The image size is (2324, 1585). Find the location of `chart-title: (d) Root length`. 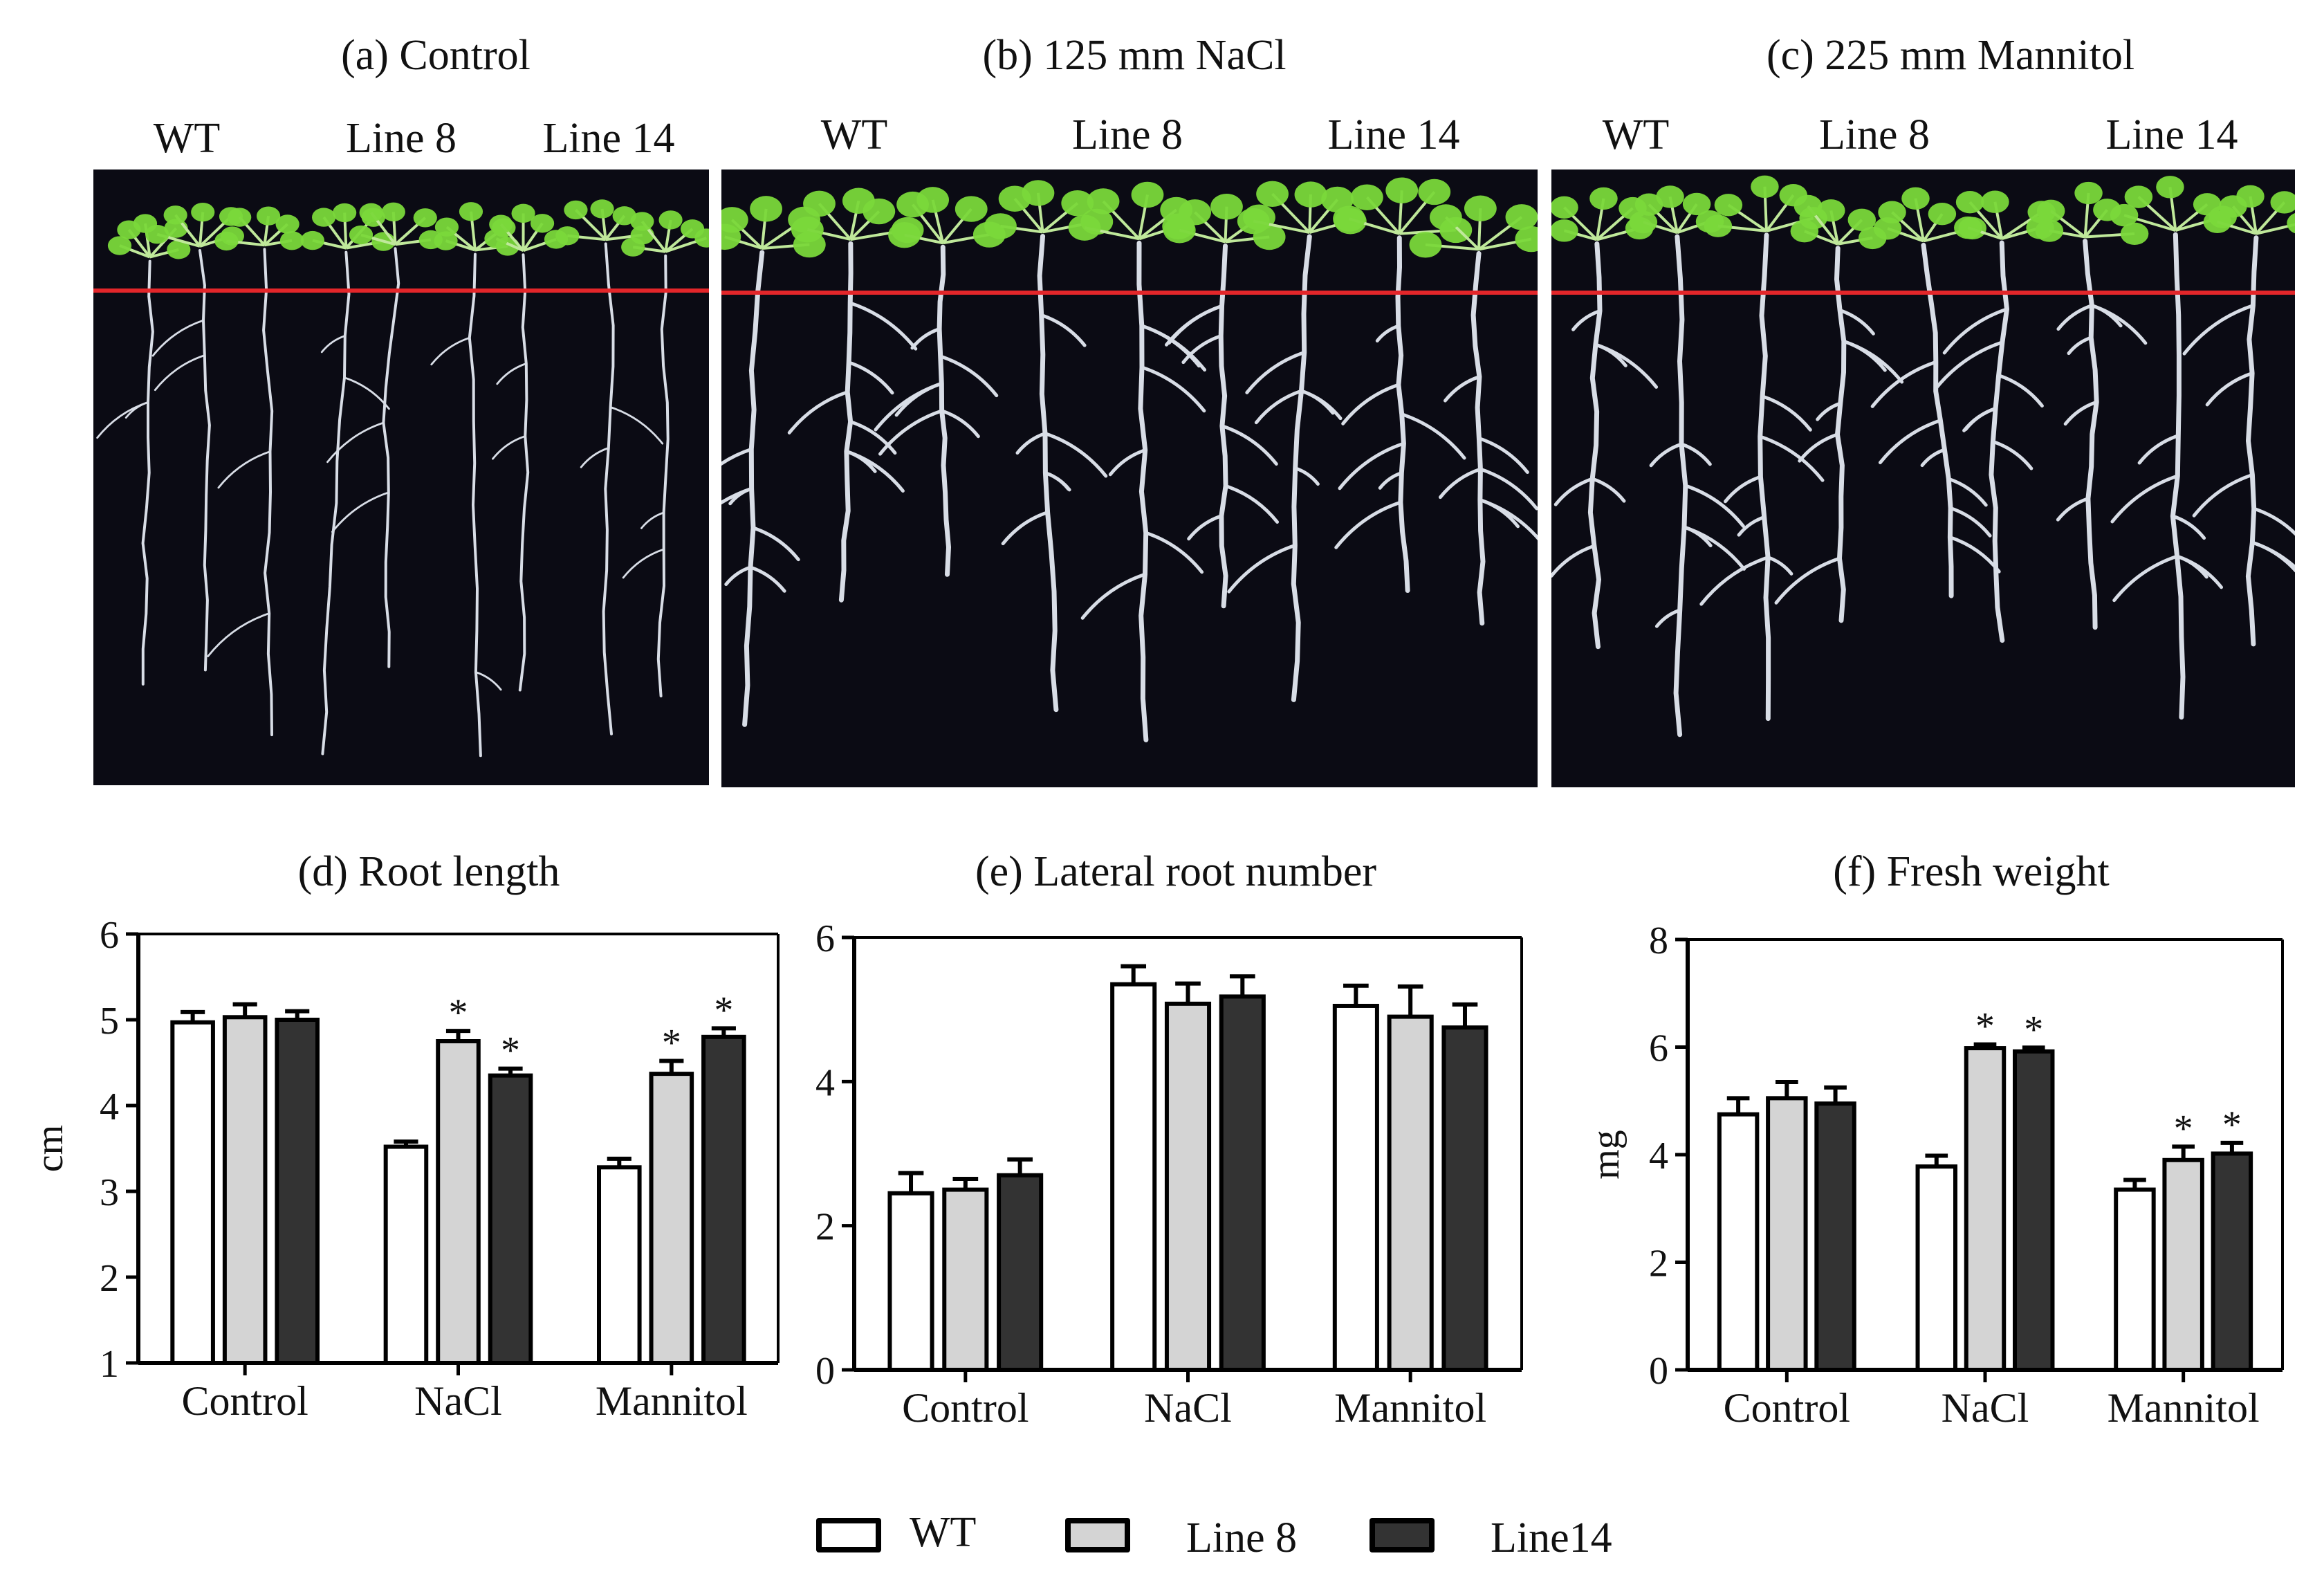

chart-title: (d) Root length is located at coordinates (429, 871).